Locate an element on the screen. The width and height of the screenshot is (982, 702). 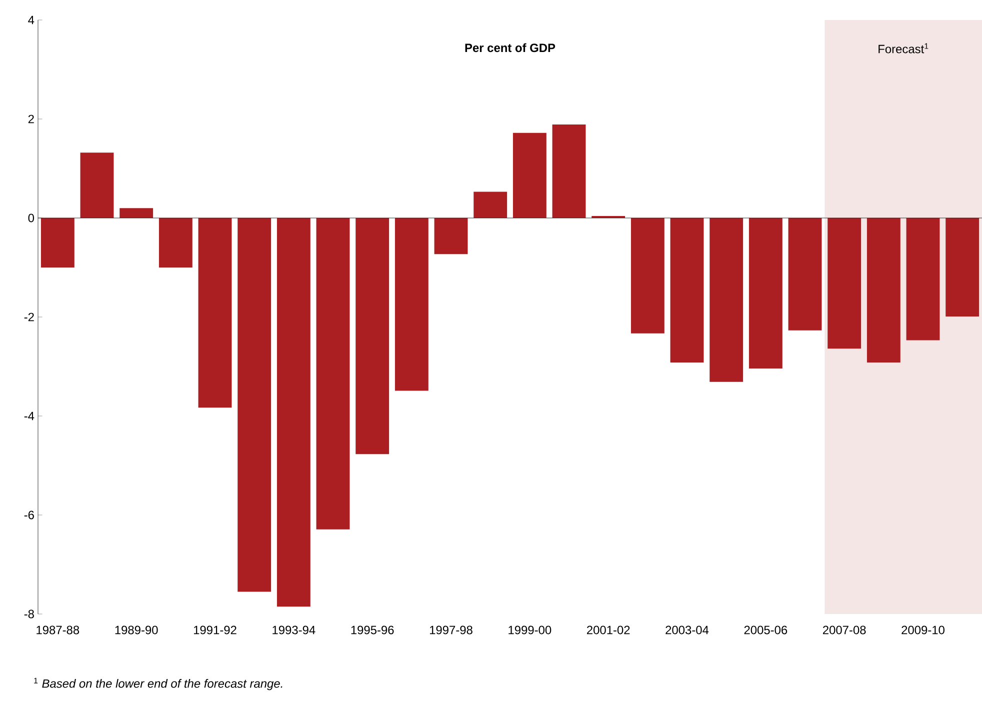
y-tick-label: -2 is located at coordinates (29, 317).